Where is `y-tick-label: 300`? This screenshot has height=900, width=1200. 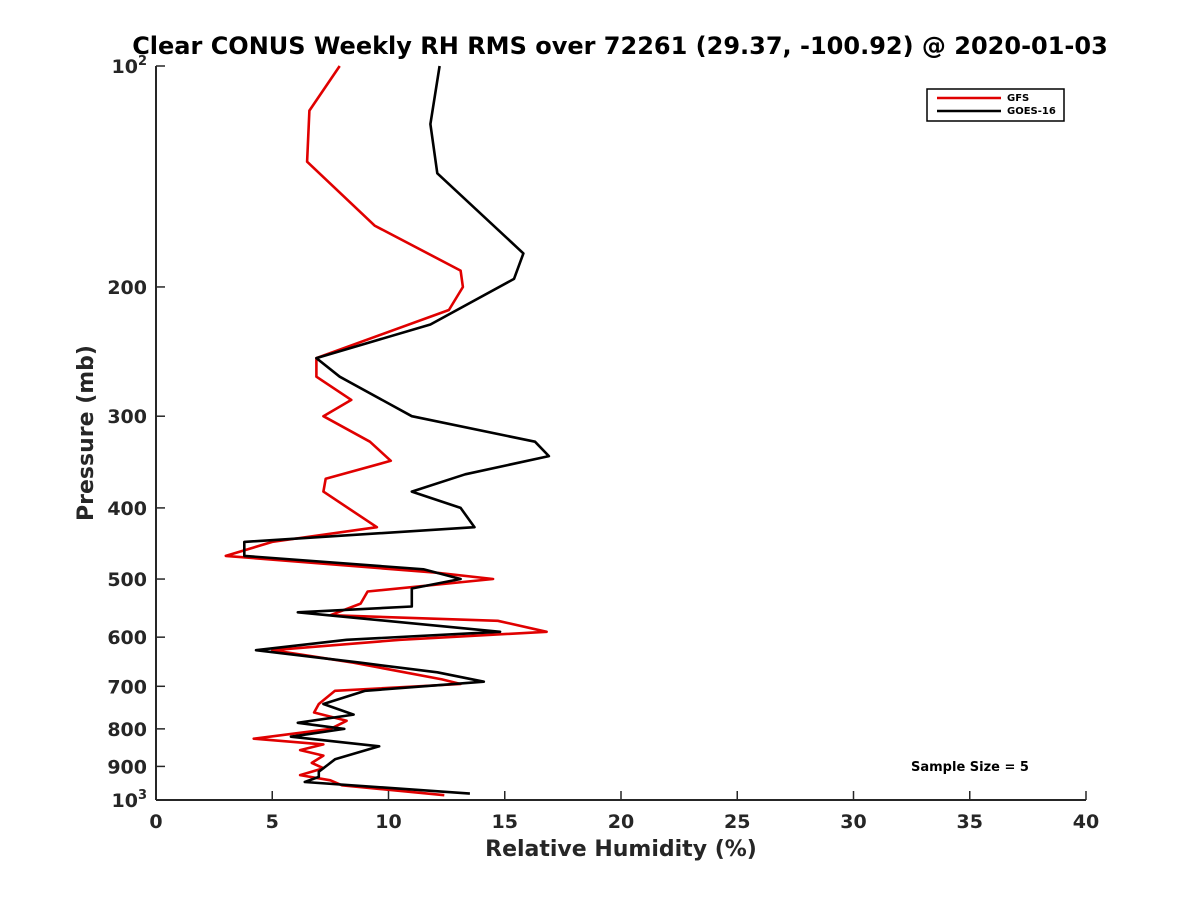
y-tick-label: 300 is located at coordinates (127, 417).